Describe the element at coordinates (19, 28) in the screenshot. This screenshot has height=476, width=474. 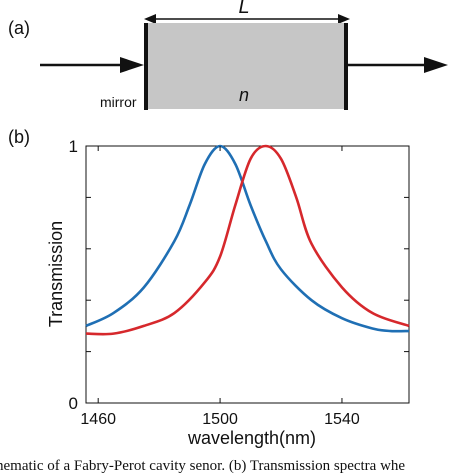
I see `panel-a-label: (a)` at that location.